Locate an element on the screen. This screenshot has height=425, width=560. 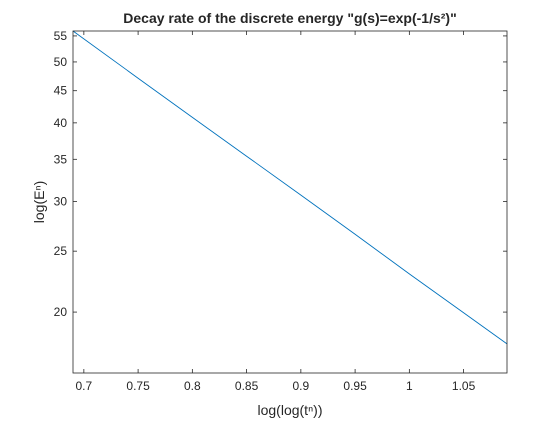
x-tick-label: 0.85 is located at coordinates (247, 386).